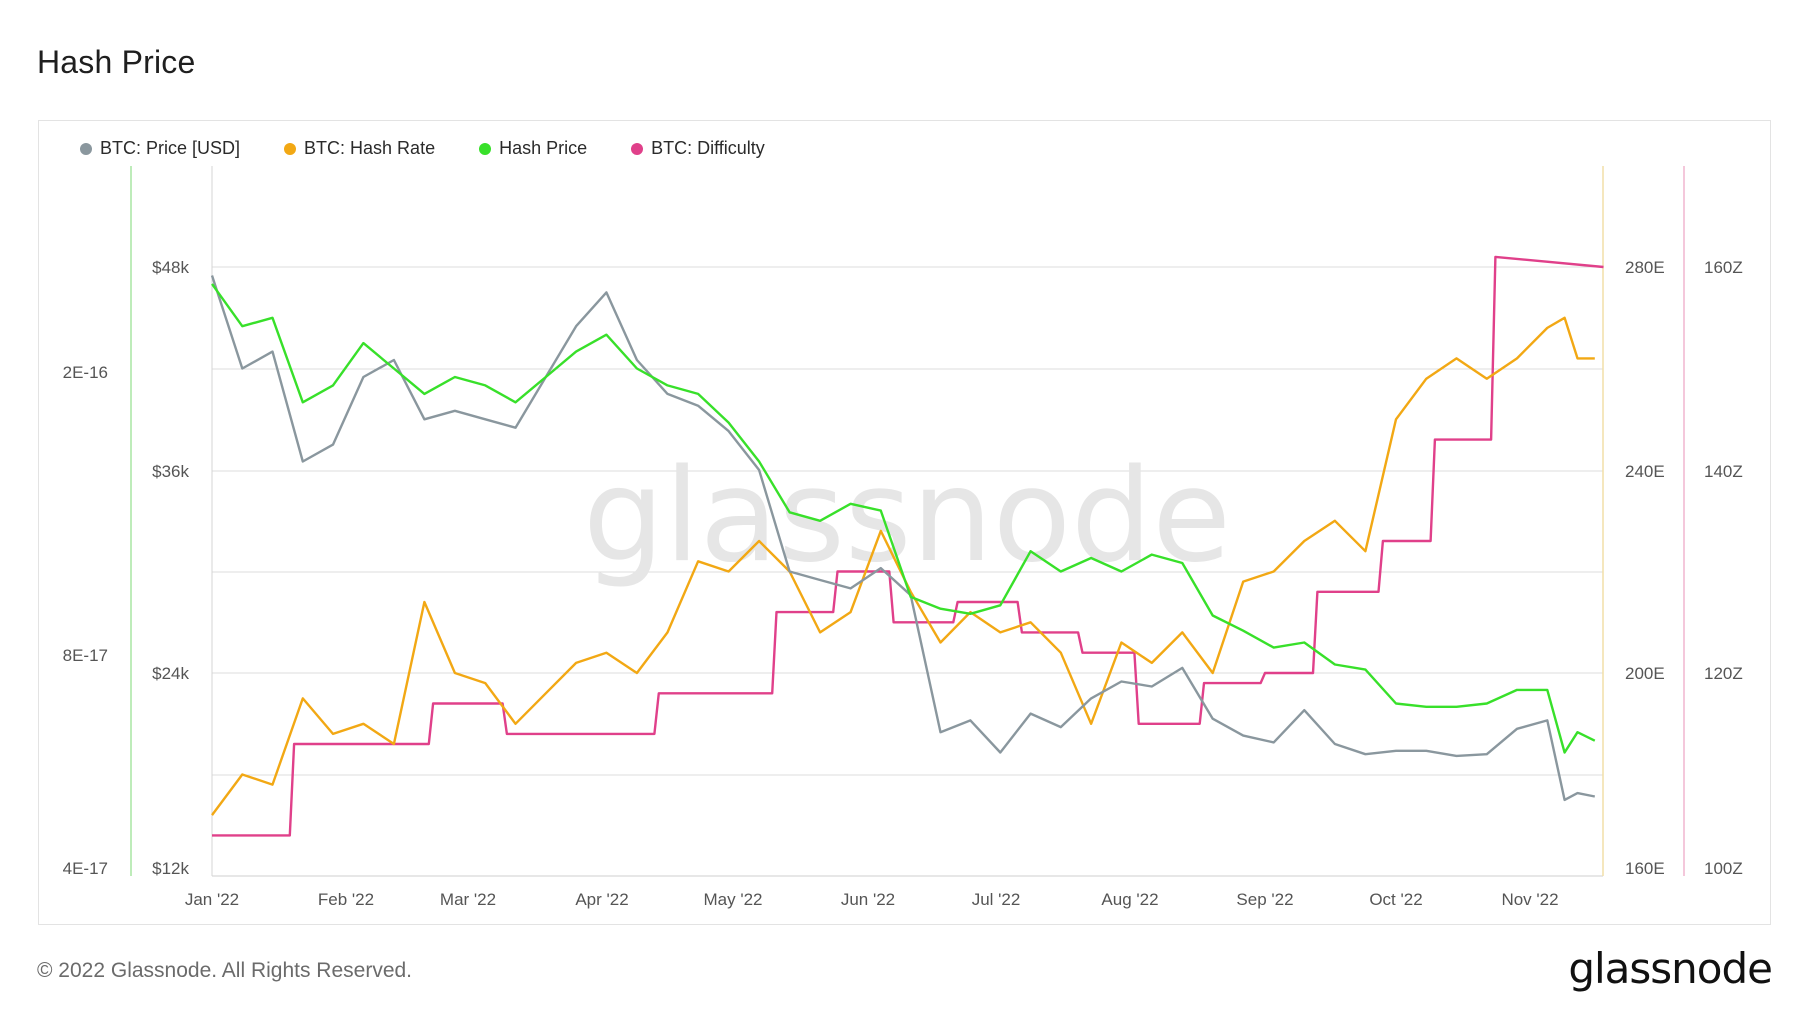 The height and width of the screenshot is (1013, 1800). What do you see at coordinates (1645, 471) in the screenshot?
I see `hash-rate-tick-label: 240E` at bounding box center [1645, 471].